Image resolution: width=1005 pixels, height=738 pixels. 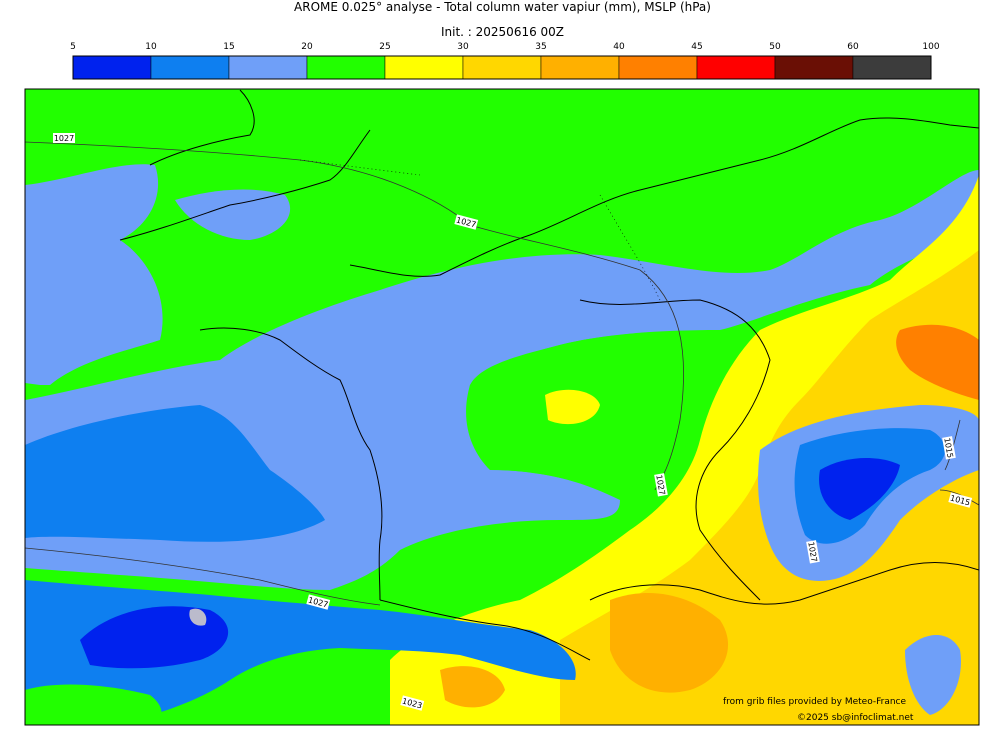 I want to click on coastline-mediterranean, so click(x=784, y=583).